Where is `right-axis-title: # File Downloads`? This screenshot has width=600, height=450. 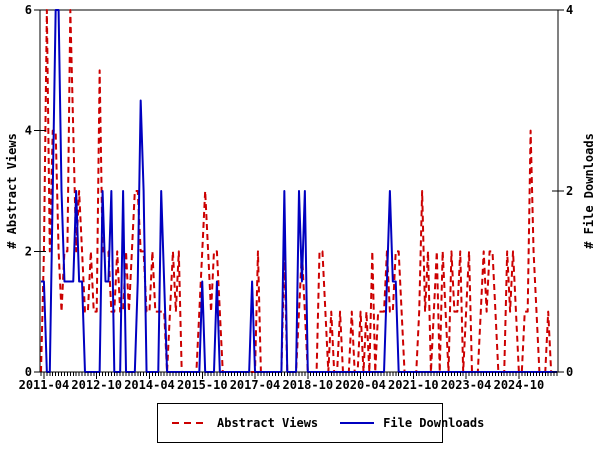 right-axis-title: # File Downloads is located at coordinates (589, 191).